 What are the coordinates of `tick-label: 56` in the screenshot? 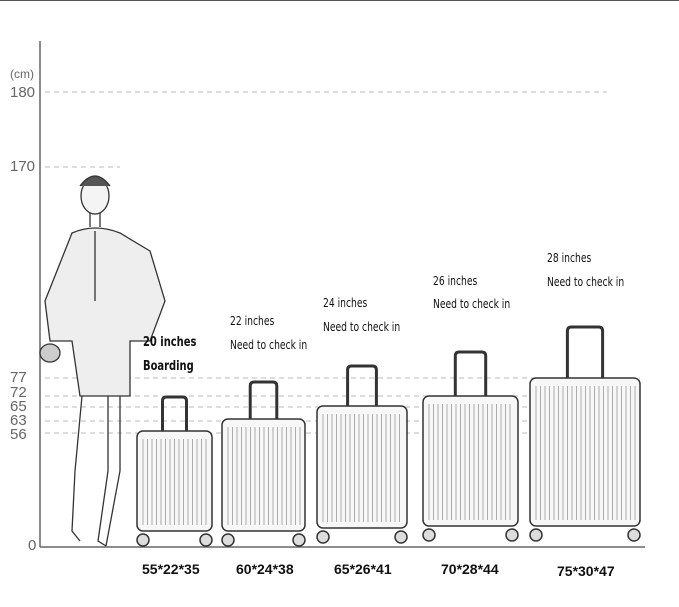 It's located at (18, 434).